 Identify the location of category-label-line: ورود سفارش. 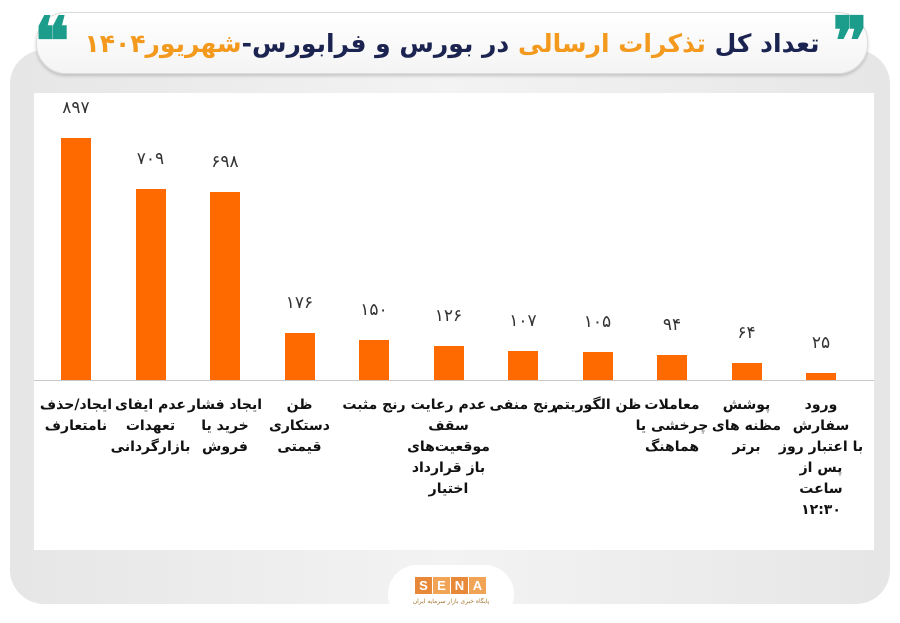
(821, 415).